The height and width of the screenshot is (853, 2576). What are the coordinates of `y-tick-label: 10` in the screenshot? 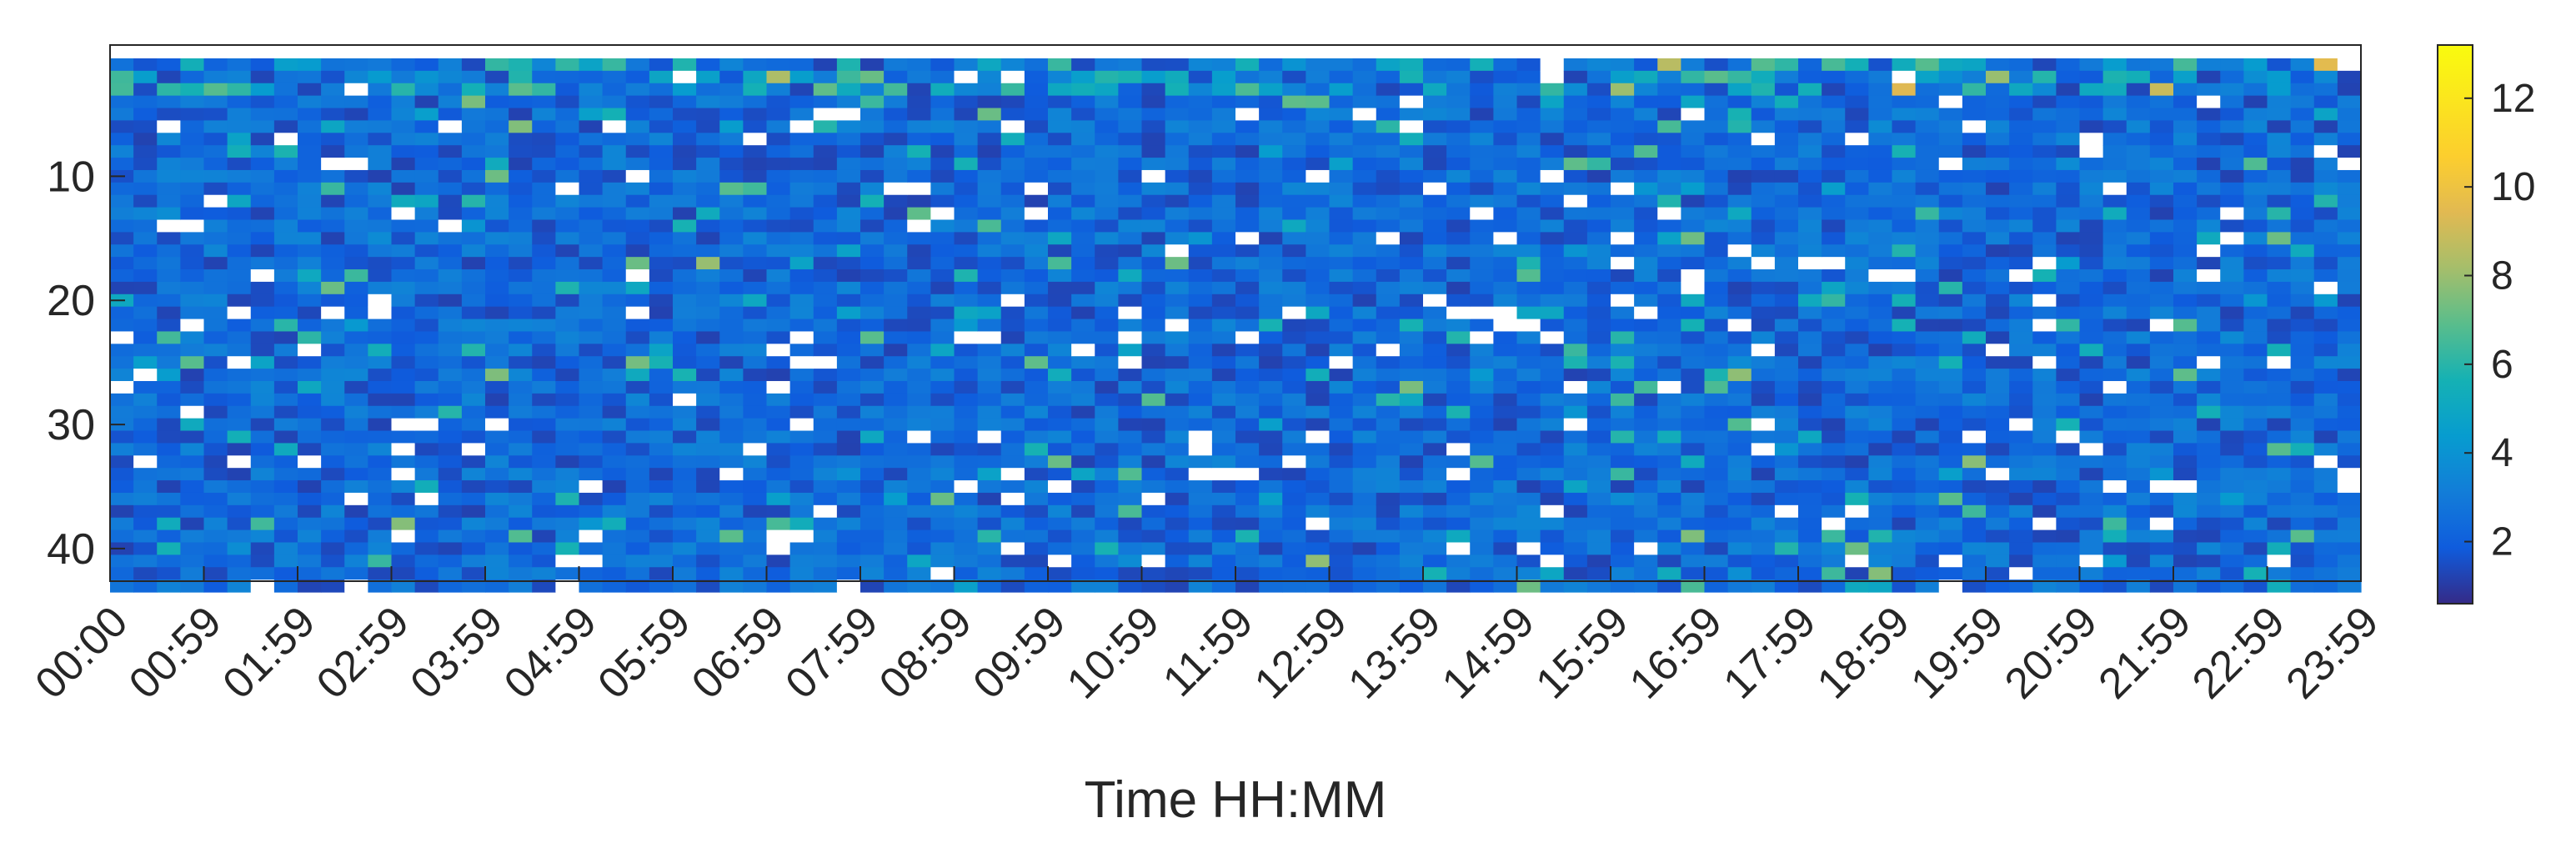 It's located at (71, 177).